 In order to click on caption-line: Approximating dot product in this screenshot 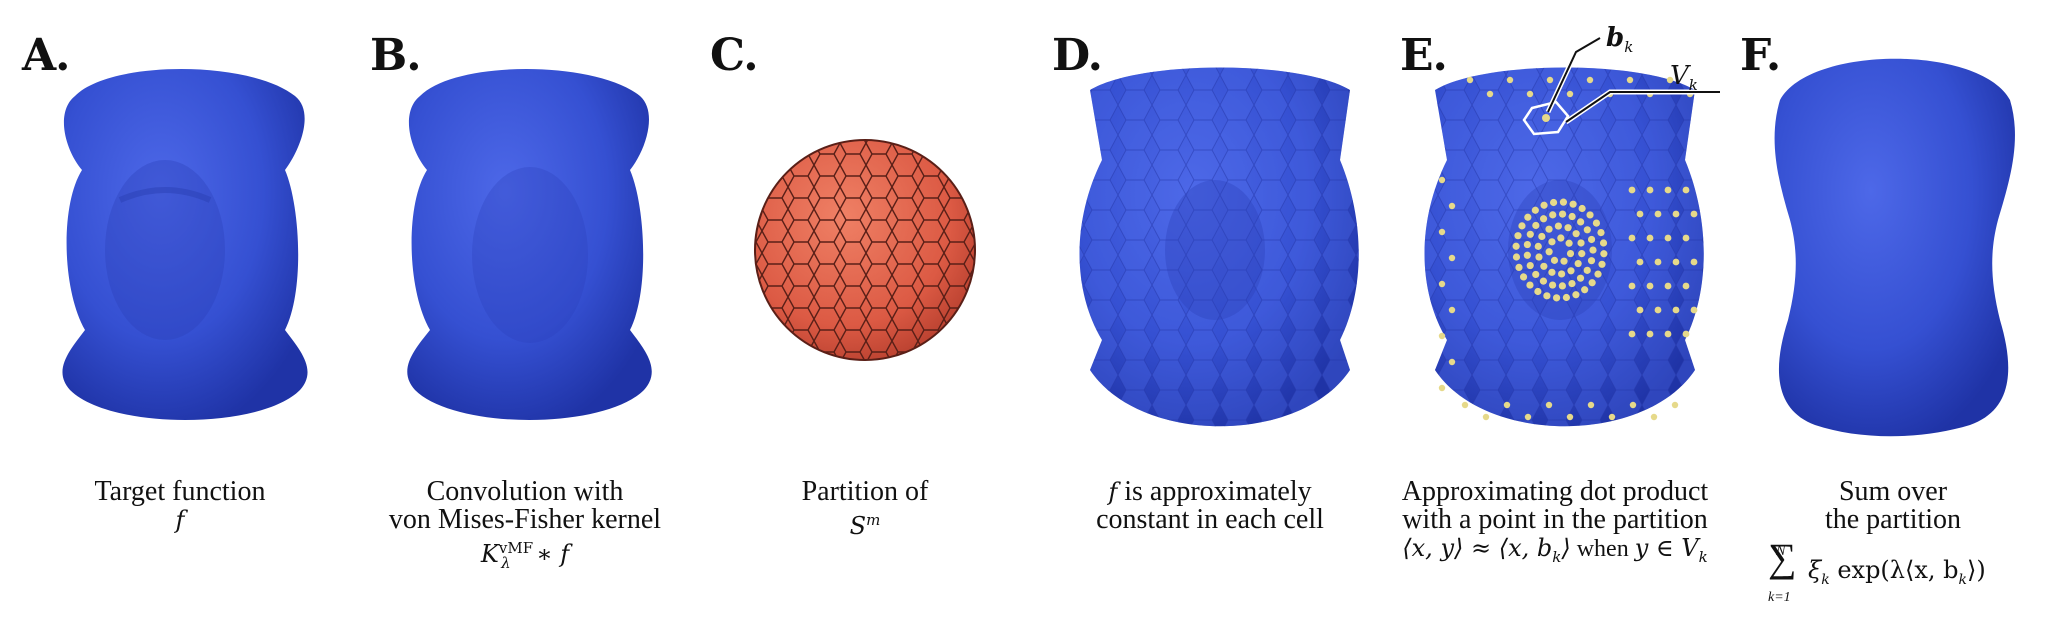, I will do `click(1555, 491)`.